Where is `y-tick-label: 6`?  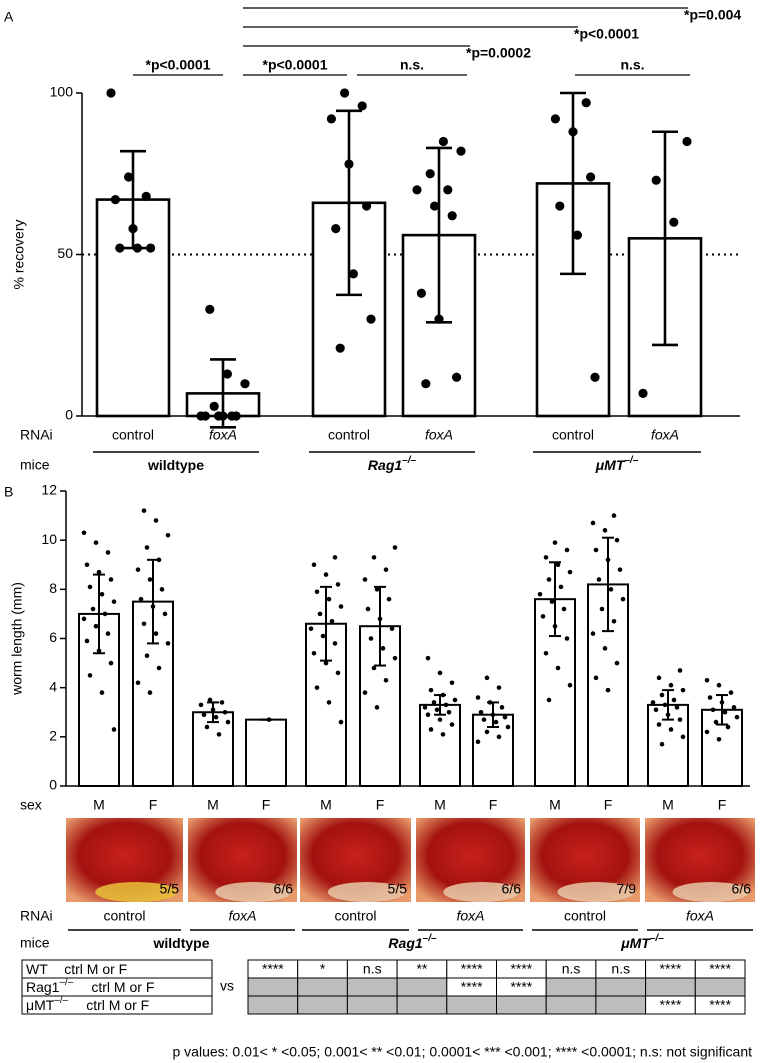
y-tick-label: 6 is located at coordinates (53, 637).